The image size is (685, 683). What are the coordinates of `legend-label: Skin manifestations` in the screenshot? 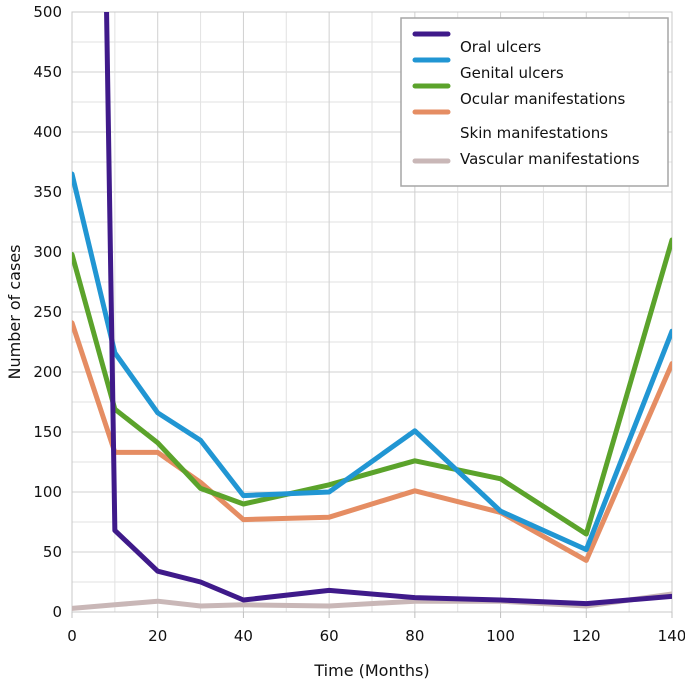 It's located at (534, 133).